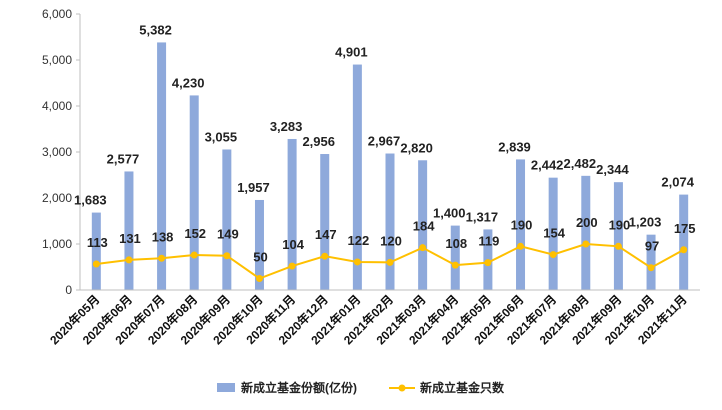 The width and height of the screenshot is (722, 410). I want to click on bar-data-label: 2,074, so click(677, 182).